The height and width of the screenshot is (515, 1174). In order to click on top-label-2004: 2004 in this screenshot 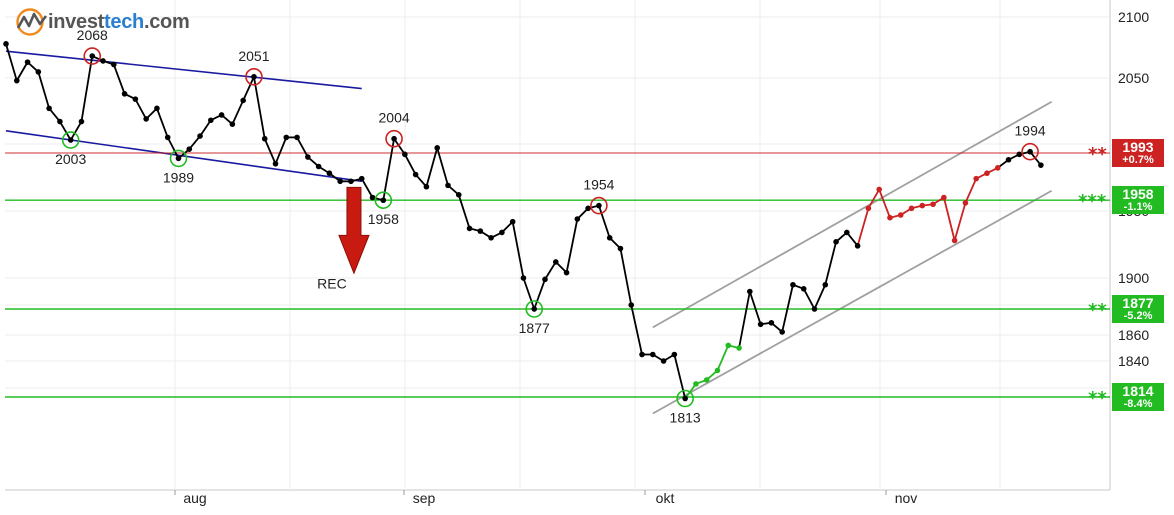, I will do `click(394, 118)`.